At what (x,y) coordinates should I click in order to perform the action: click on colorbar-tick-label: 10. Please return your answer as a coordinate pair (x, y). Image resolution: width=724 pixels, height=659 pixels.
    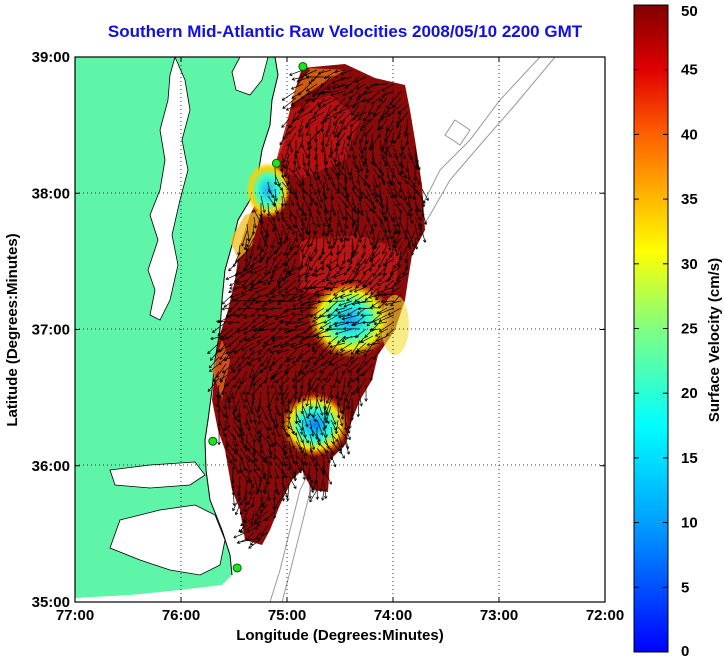
    Looking at the image, I should click on (689, 523).